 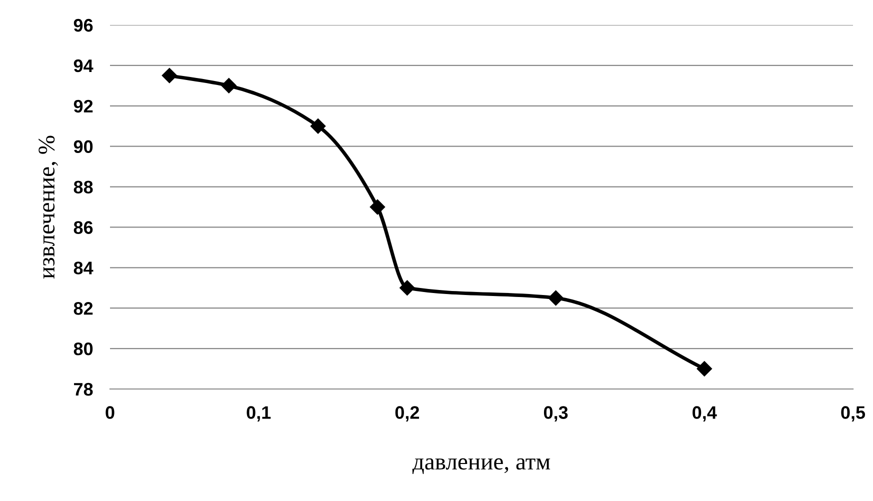 What do you see at coordinates (704, 414) in the screenshot?
I see `x-tick-label: 0,4` at bounding box center [704, 414].